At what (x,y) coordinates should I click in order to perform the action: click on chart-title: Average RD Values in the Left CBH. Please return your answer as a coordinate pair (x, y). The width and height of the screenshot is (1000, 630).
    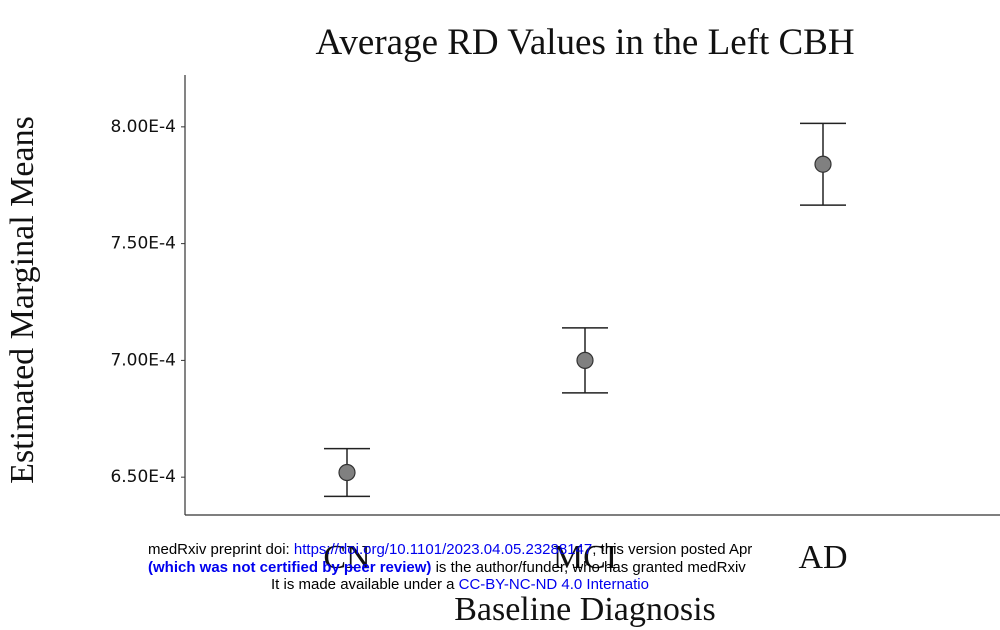
    Looking at the image, I should click on (584, 42).